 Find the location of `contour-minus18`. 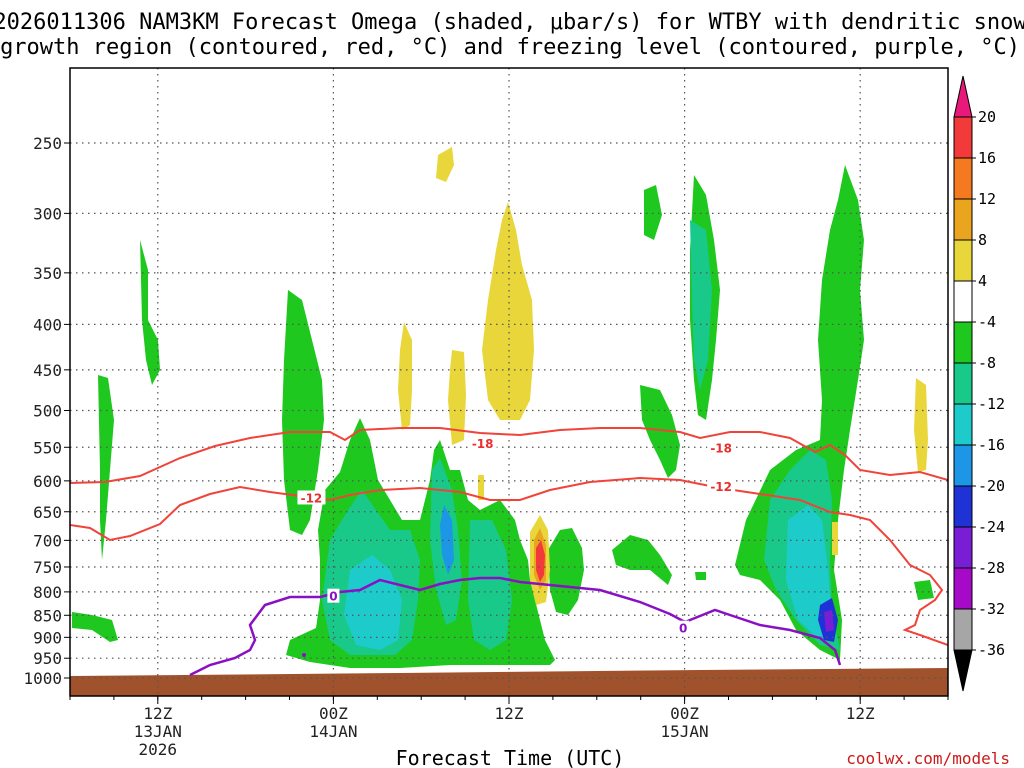

contour-minus18 is located at coordinates (509, 455).